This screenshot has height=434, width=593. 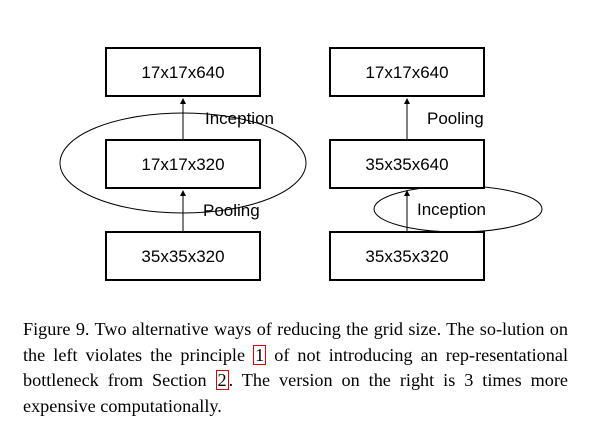 I want to click on right-middle-box-label: 35x35x640, so click(x=406, y=164).